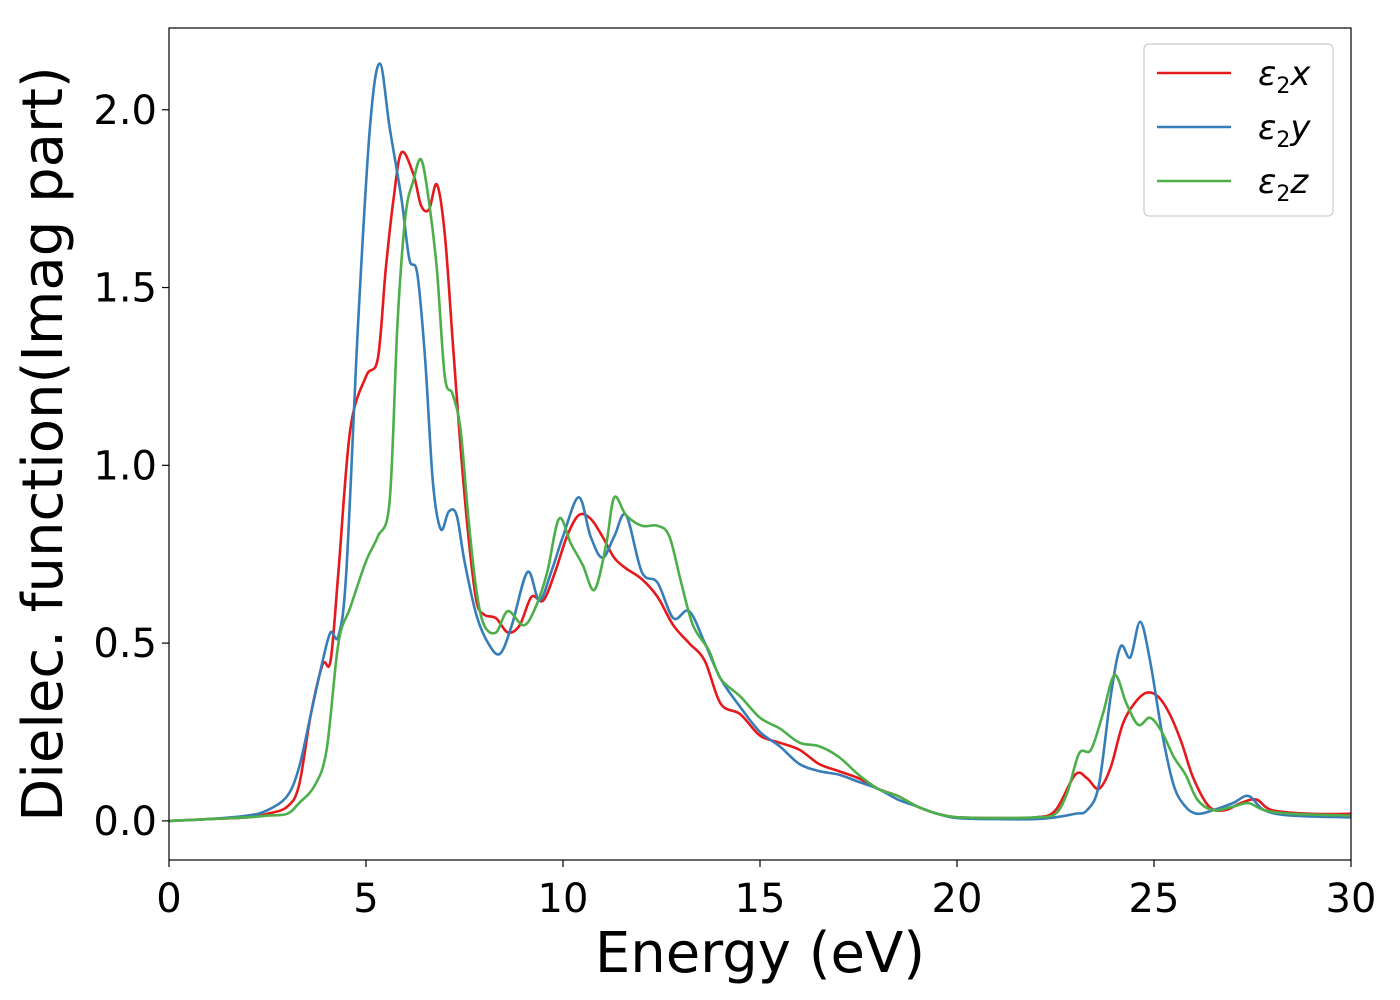 The height and width of the screenshot is (1000, 1400). I want to click on y-tick-label: 2.0, so click(125, 111).